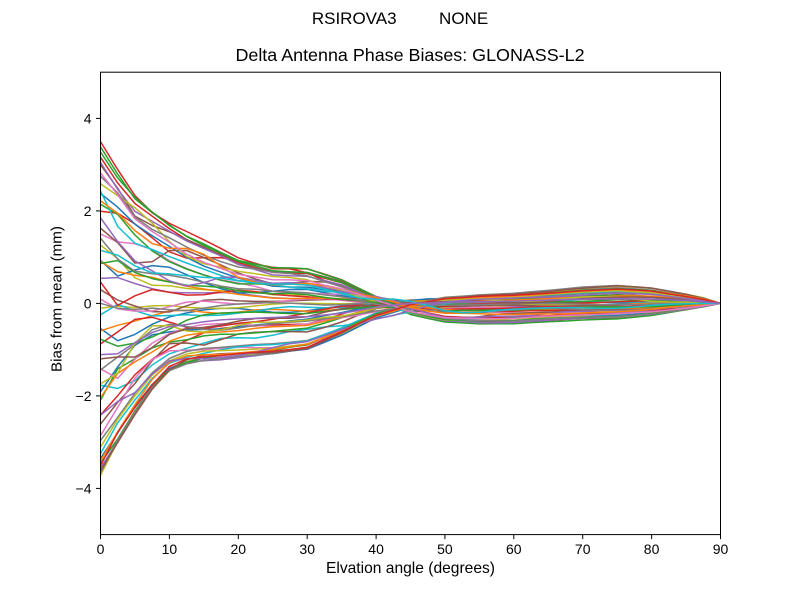 The height and width of the screenshot is (600, 800). Describe the element at coordinates (376, 549) in the screenshot. I see `svg-text: 40` at that location.